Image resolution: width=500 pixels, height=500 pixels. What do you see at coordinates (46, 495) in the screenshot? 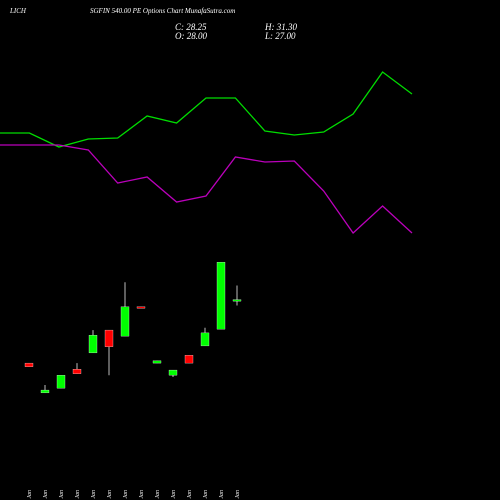
I see `x-tick-label: 02 Jan` at bounding box center [46, 495].